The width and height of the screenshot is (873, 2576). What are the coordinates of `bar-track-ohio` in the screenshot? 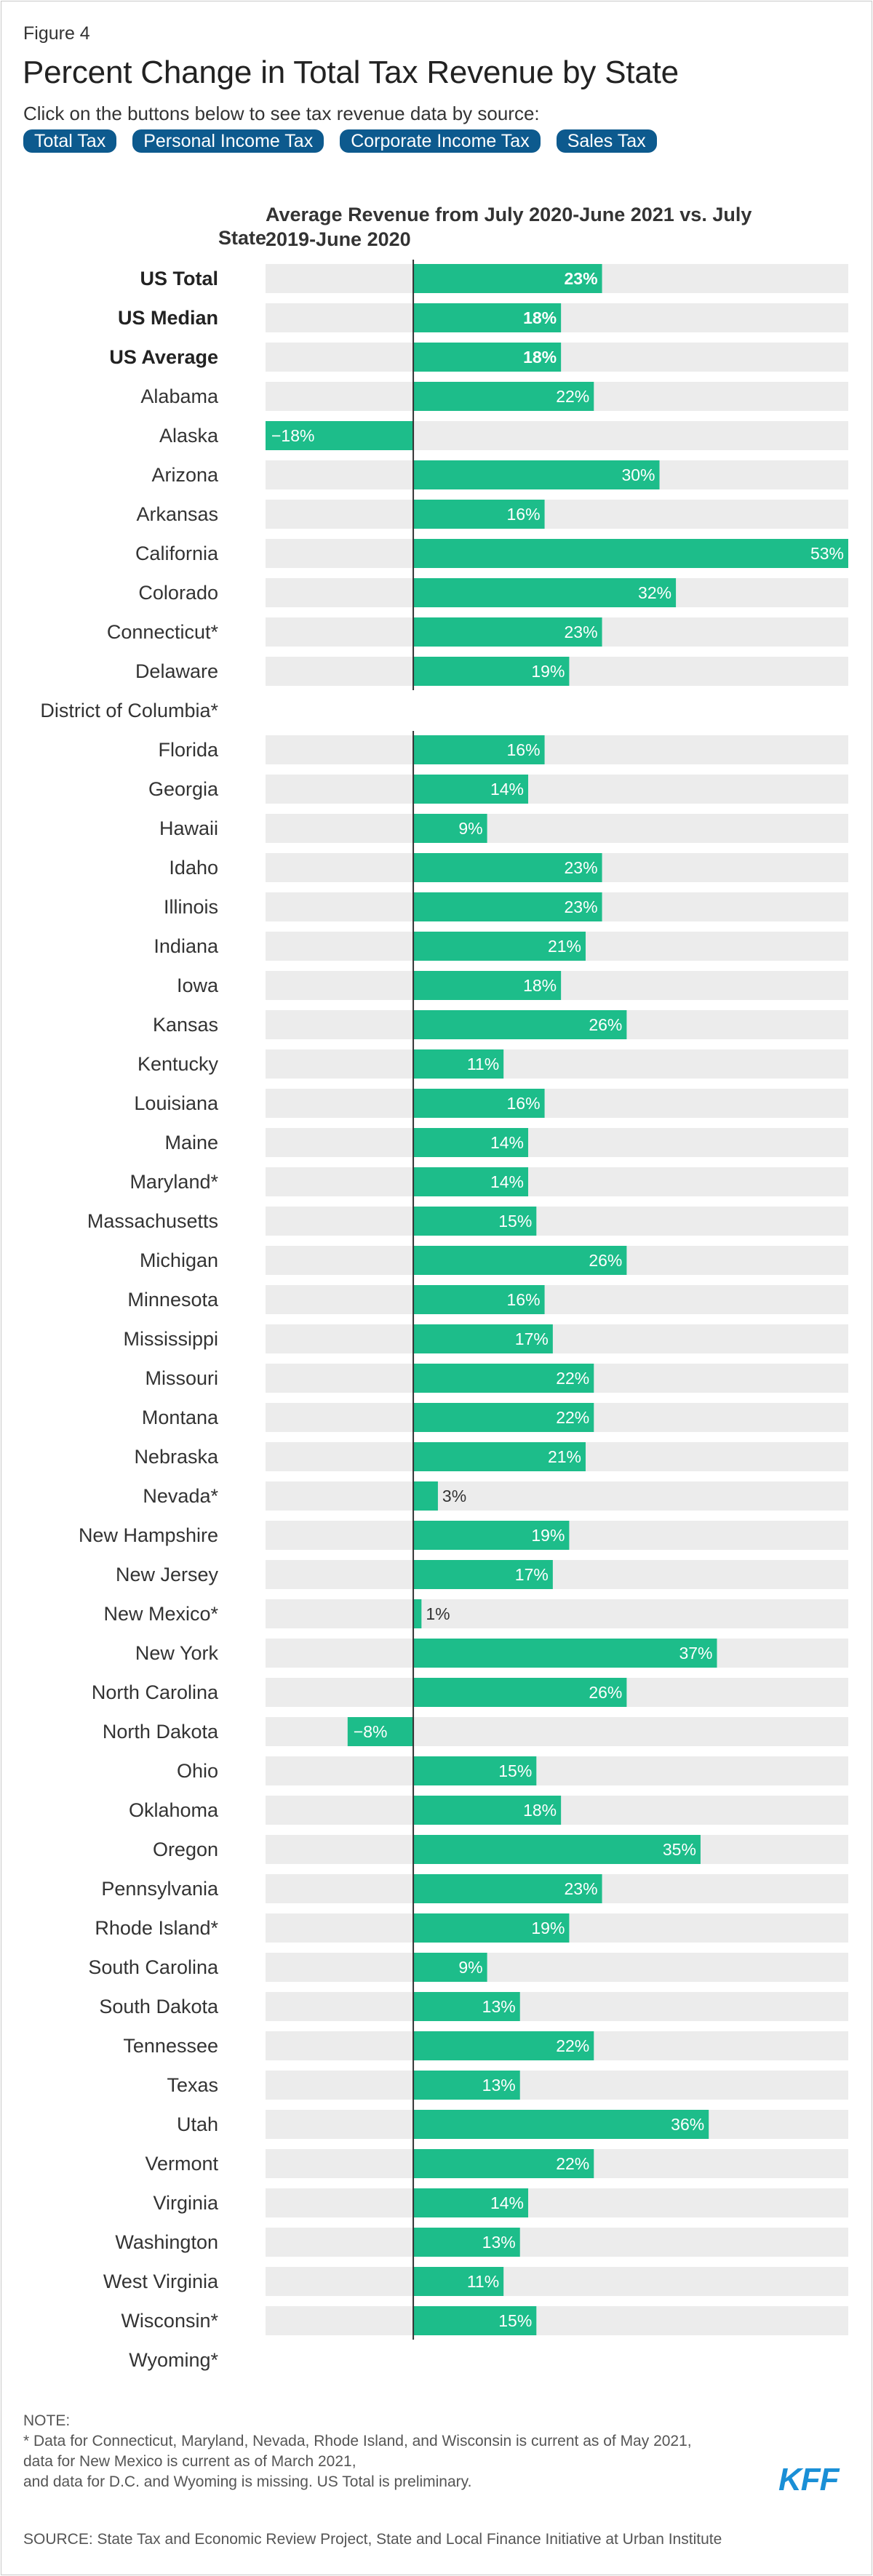 It's located at (557, 1770).